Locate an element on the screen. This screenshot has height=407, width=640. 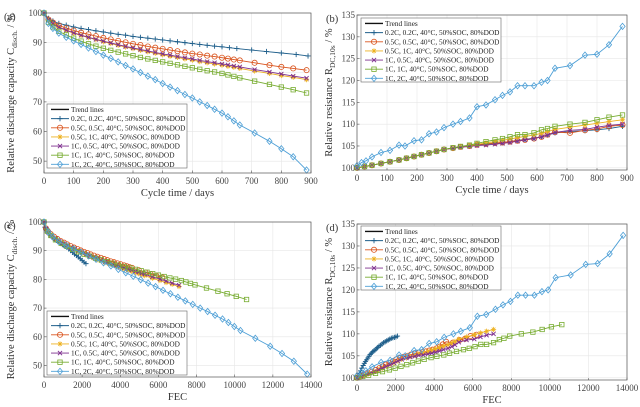
y-tick-label: 90 is located at coordinates (38, 43).